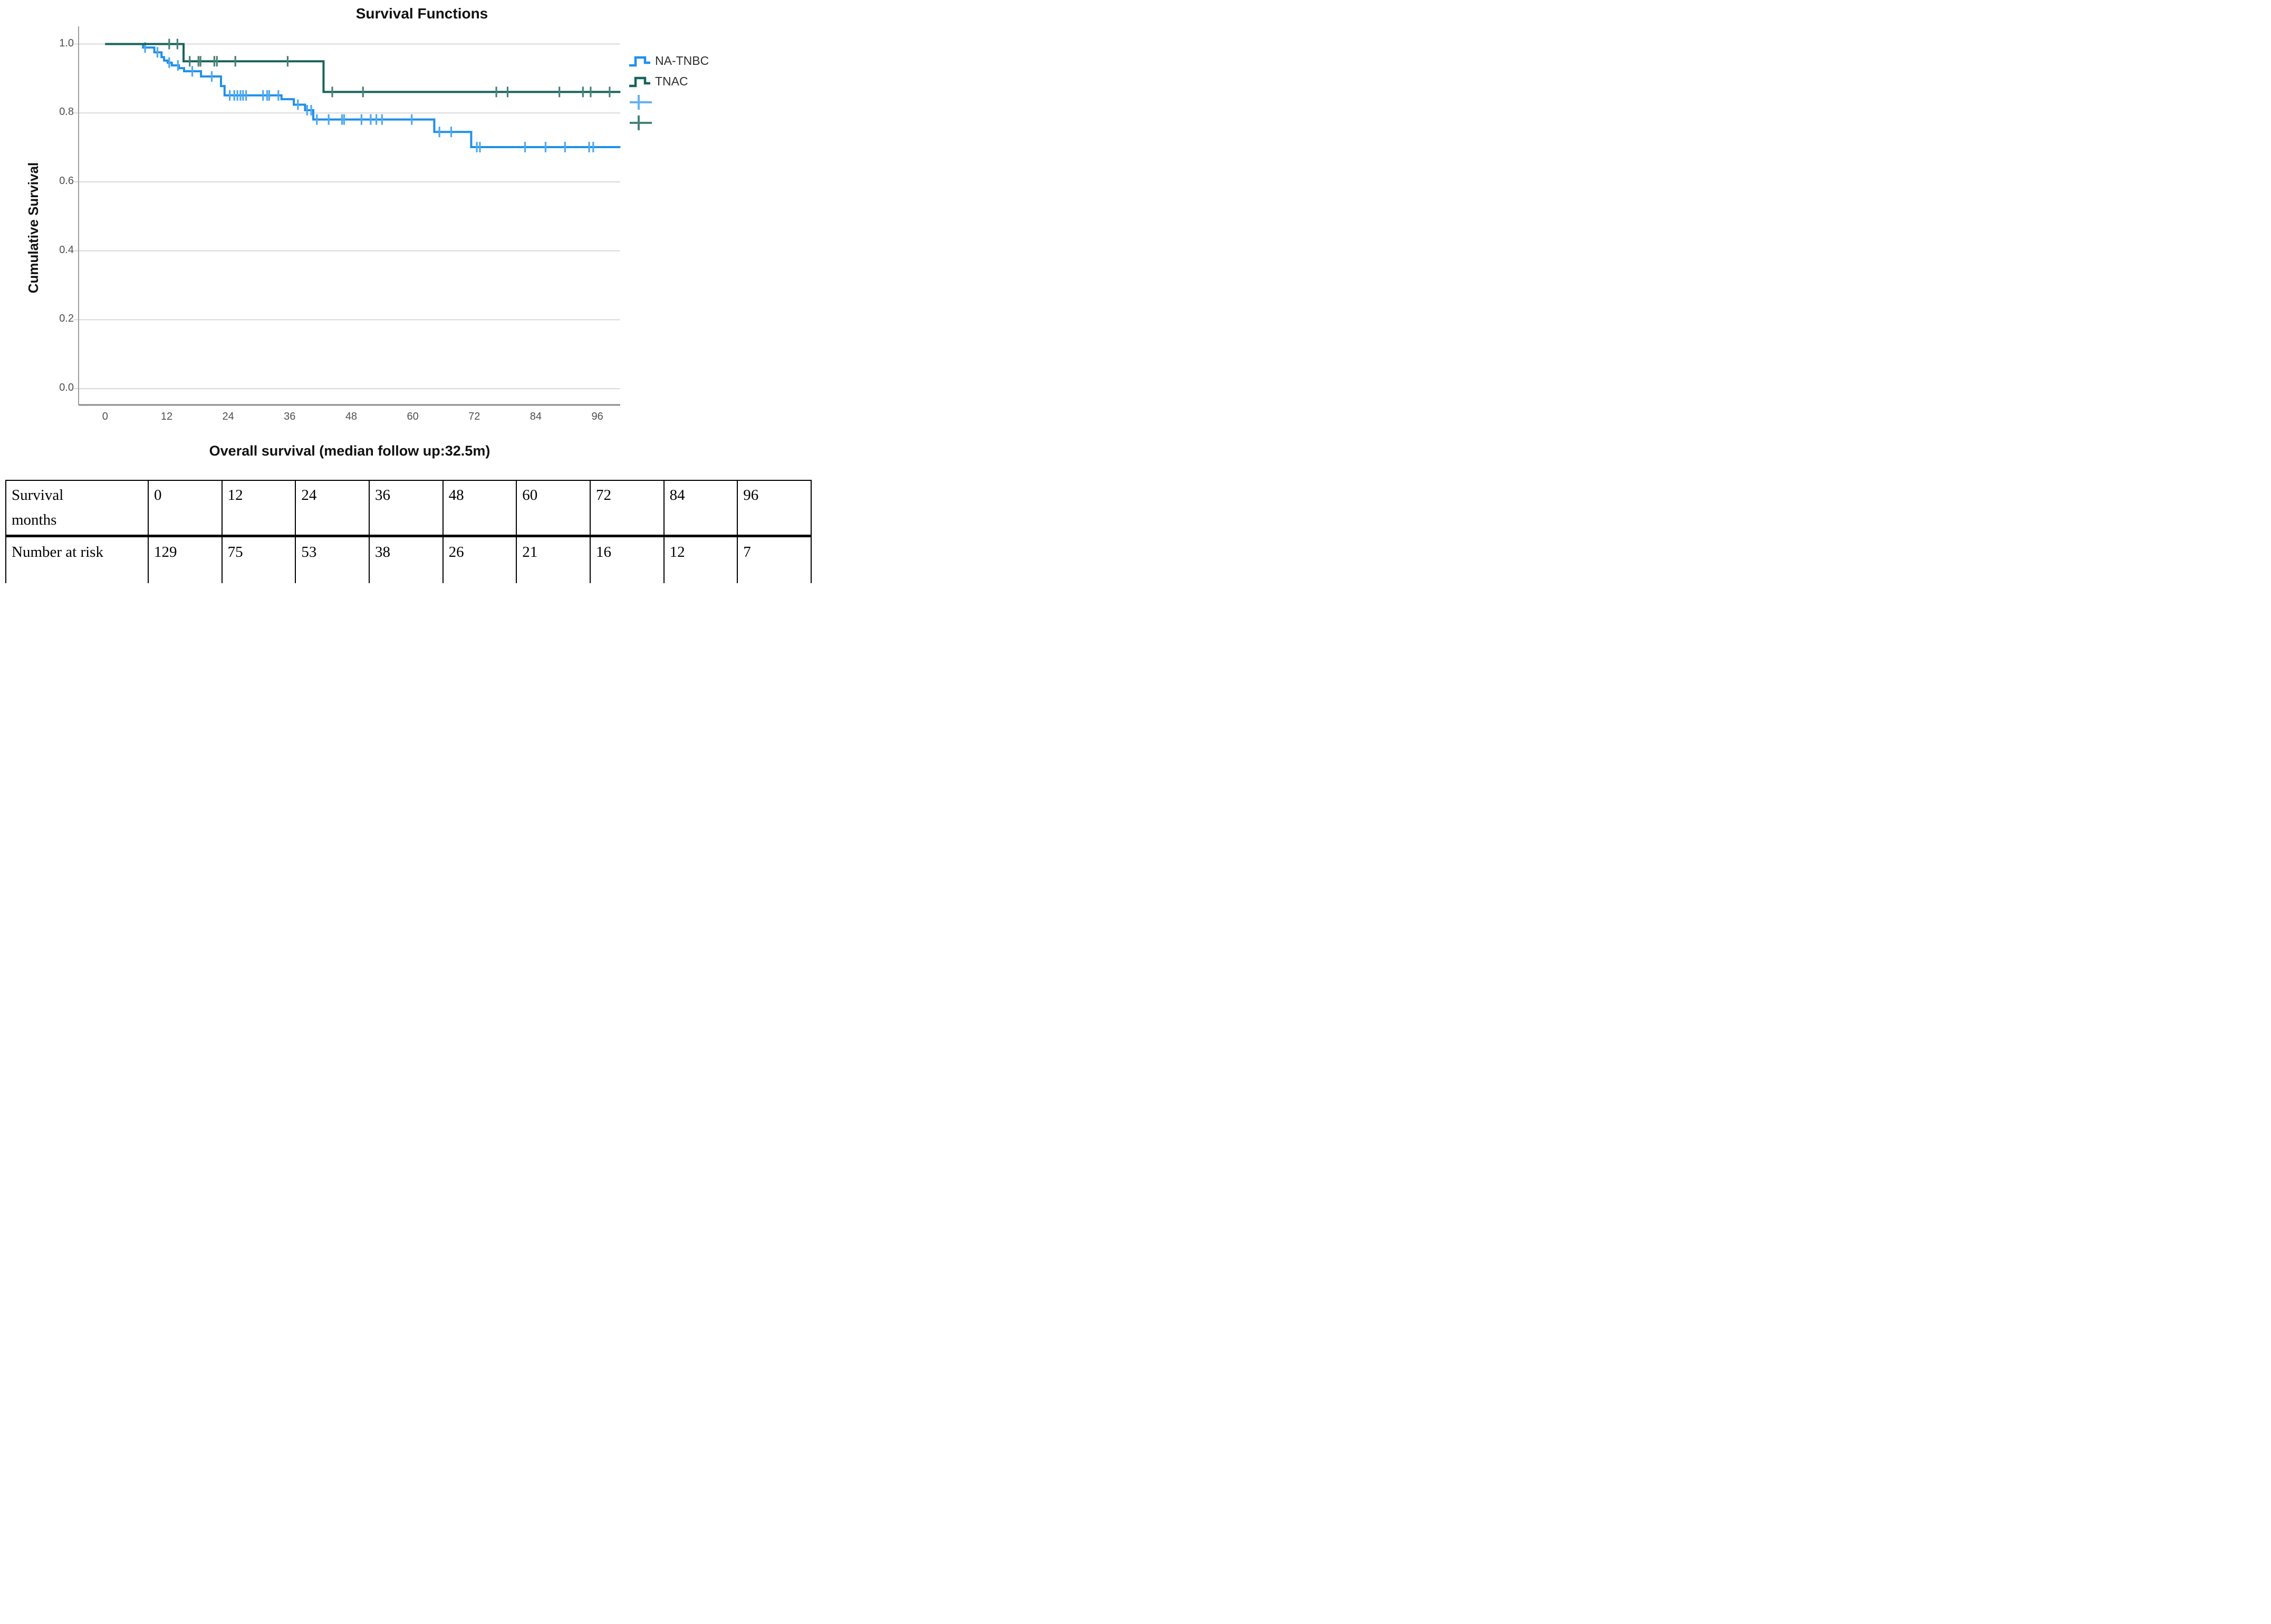 This screenshot has height=1624, width=2271. Describe the element at coordinates (413, 416) in the screenshot. I see `x-tick-label: 60` at that location.